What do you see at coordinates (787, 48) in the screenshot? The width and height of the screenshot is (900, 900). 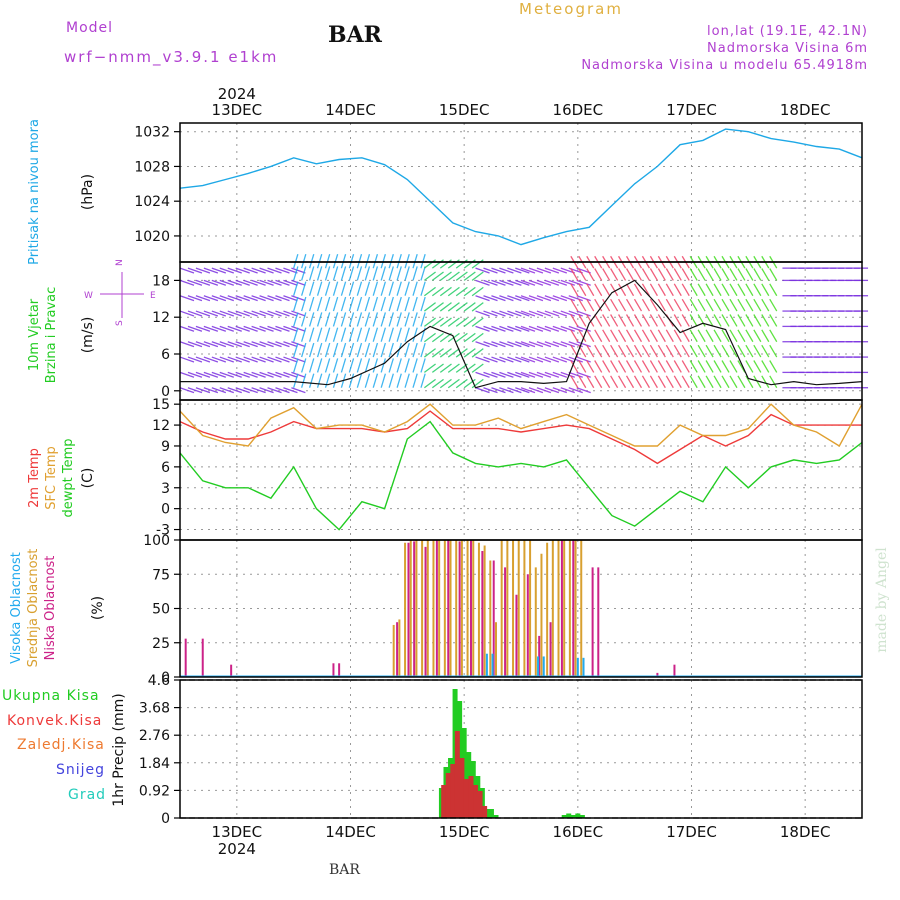 I see `elevation-label: Nadmorska Visina 6m` at bounding box center [787, 48].